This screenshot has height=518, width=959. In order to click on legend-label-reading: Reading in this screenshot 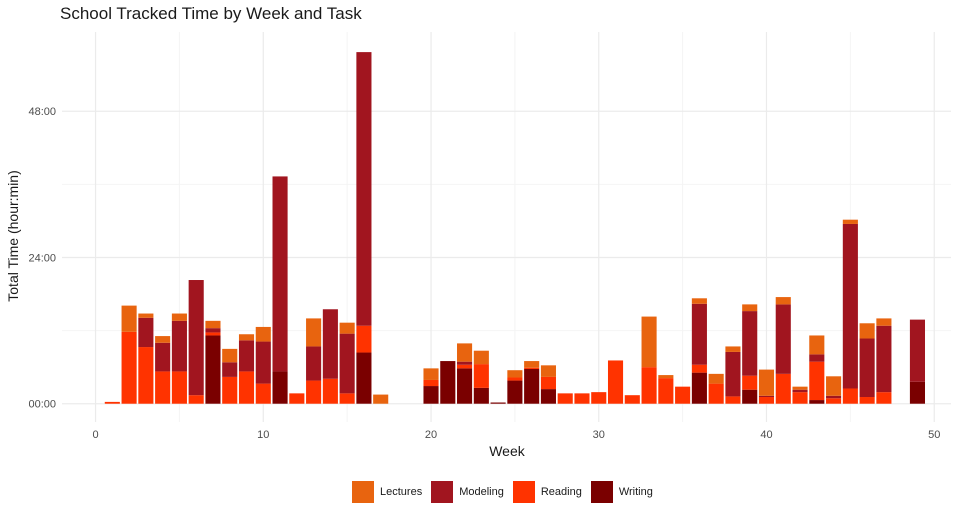, I will do `click(561, 492)`.